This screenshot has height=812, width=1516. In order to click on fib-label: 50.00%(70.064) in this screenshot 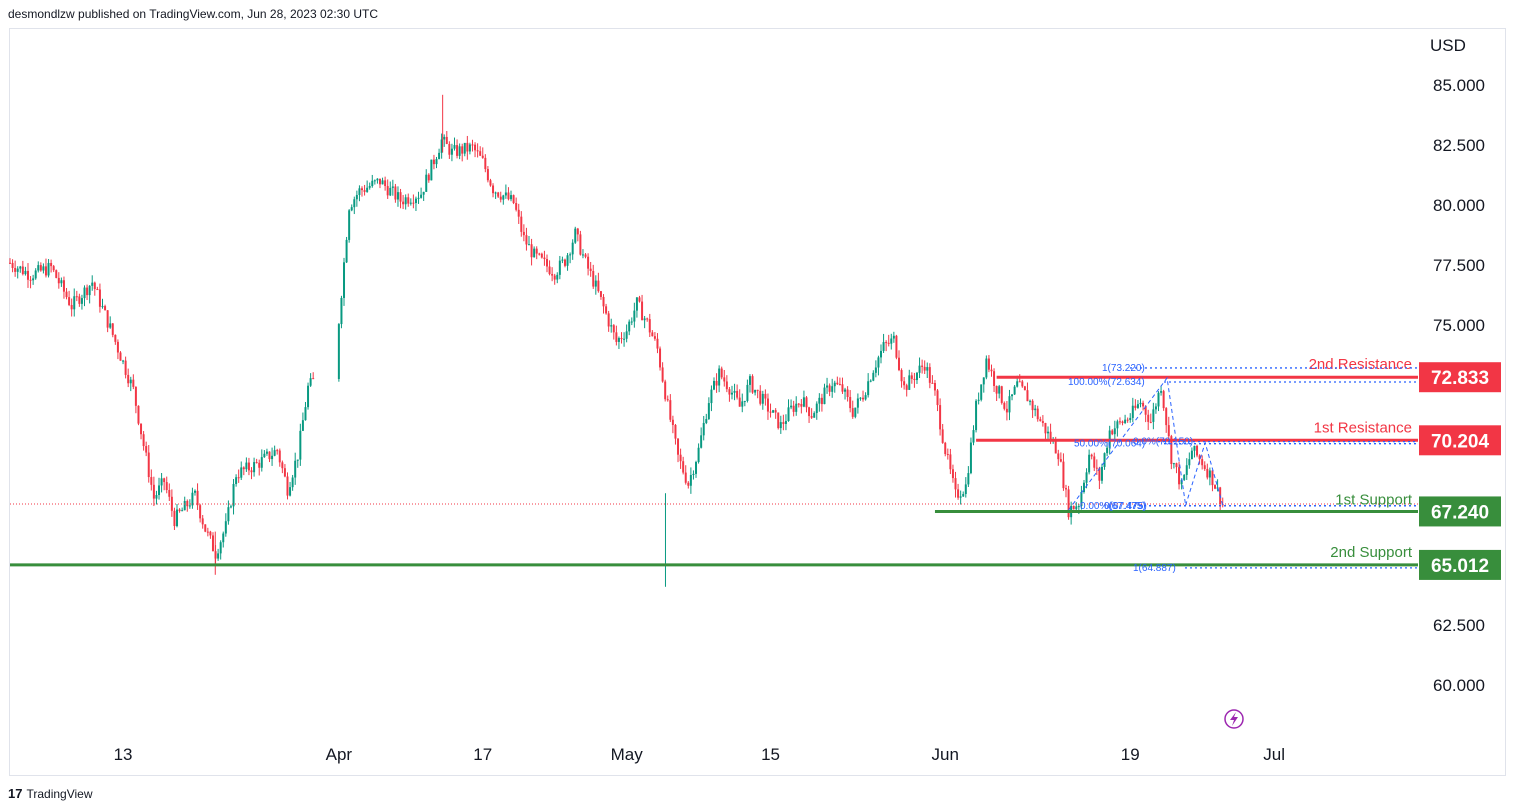, I will do `click(1109, 444)`.